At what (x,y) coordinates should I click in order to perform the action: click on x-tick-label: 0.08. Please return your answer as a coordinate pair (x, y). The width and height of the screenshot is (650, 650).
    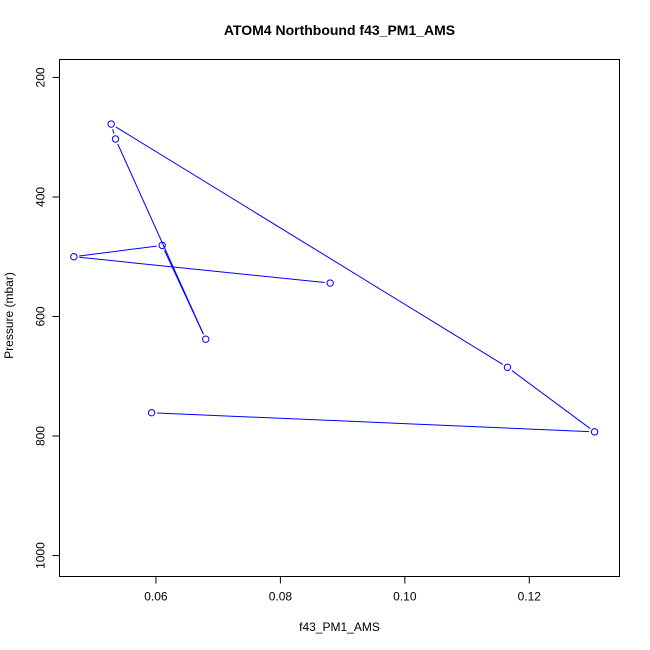
    Looking at the image, I should click on (281, 597).